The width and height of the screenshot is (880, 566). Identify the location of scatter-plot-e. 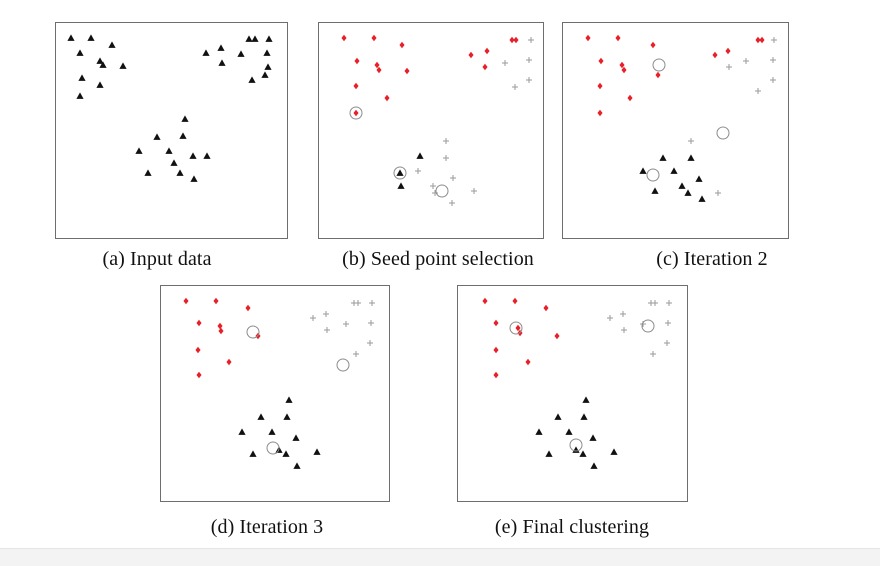
(577, 383).